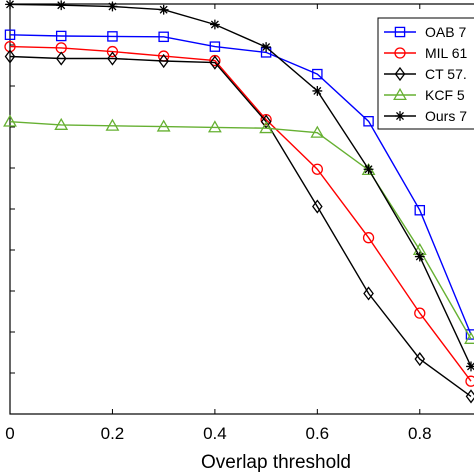 The width and height of the screenshot is (474, 474). Describe the element at coordinates (318, 433) in the screenshot. I see `x-tick-label: 0.6` at that location.